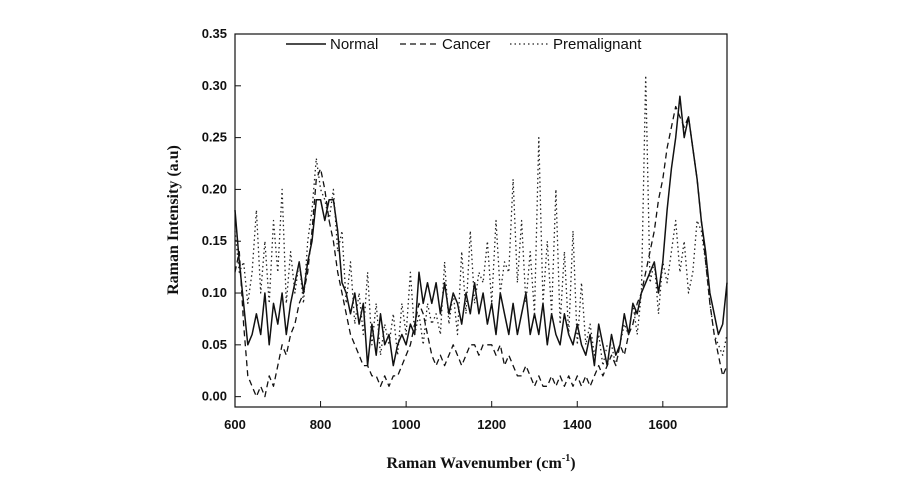 This screenshot has width=900, height=500. What do you see at coordinates (235, 424) in the screenshot?
I see `x-tick-label: 600` at bounding box center [235, 424].